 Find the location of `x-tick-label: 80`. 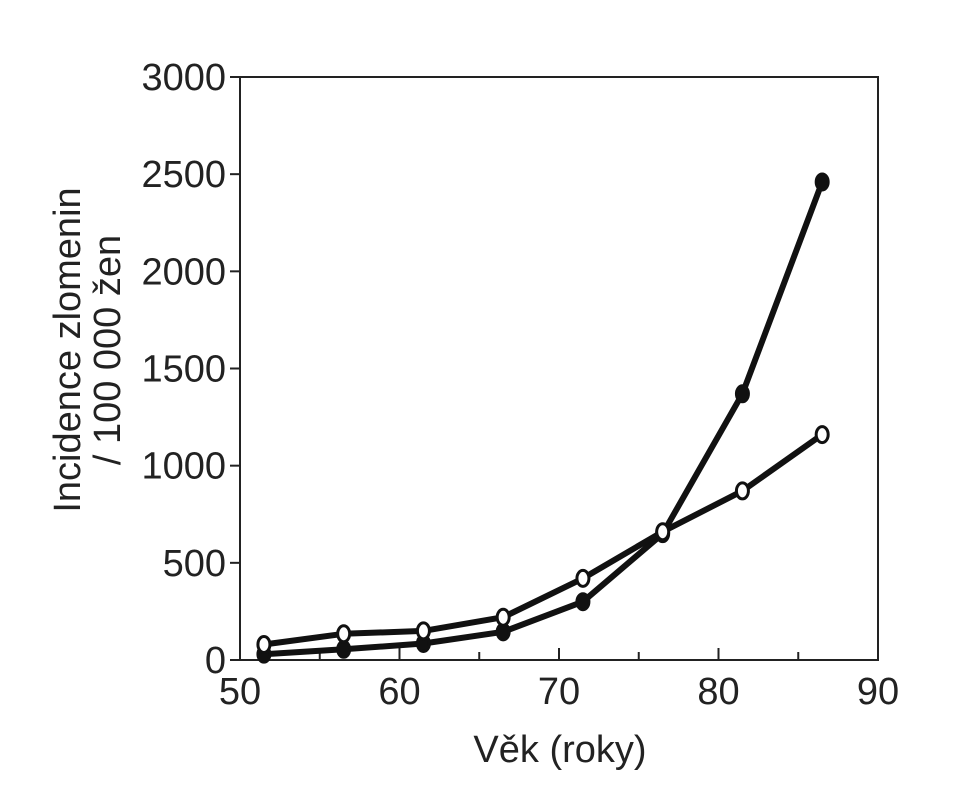

x-tick-label: 80 is located at coordinates (718, 692).